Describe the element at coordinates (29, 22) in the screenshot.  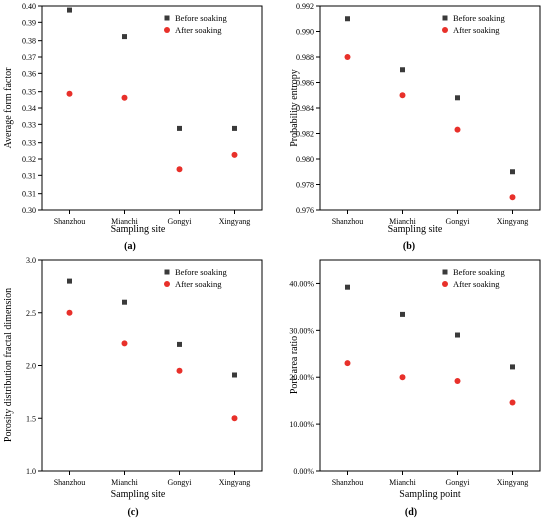
I see `y-tick-label: 0.39` at that location.